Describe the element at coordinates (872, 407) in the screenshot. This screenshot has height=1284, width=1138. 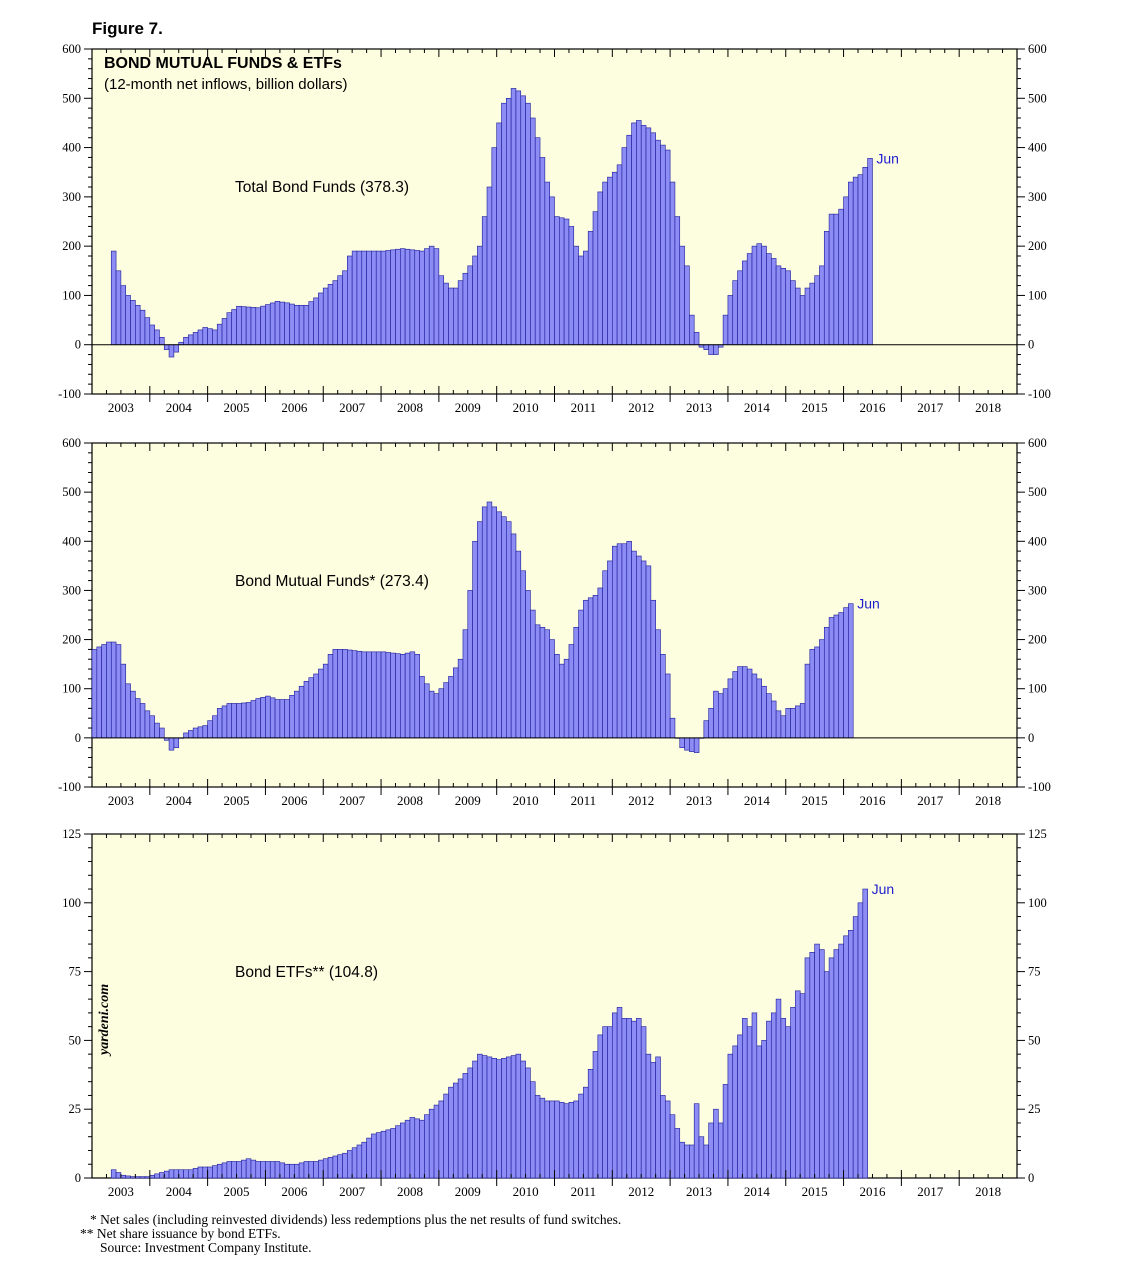
I see `x-year-label: 2016` at that location.